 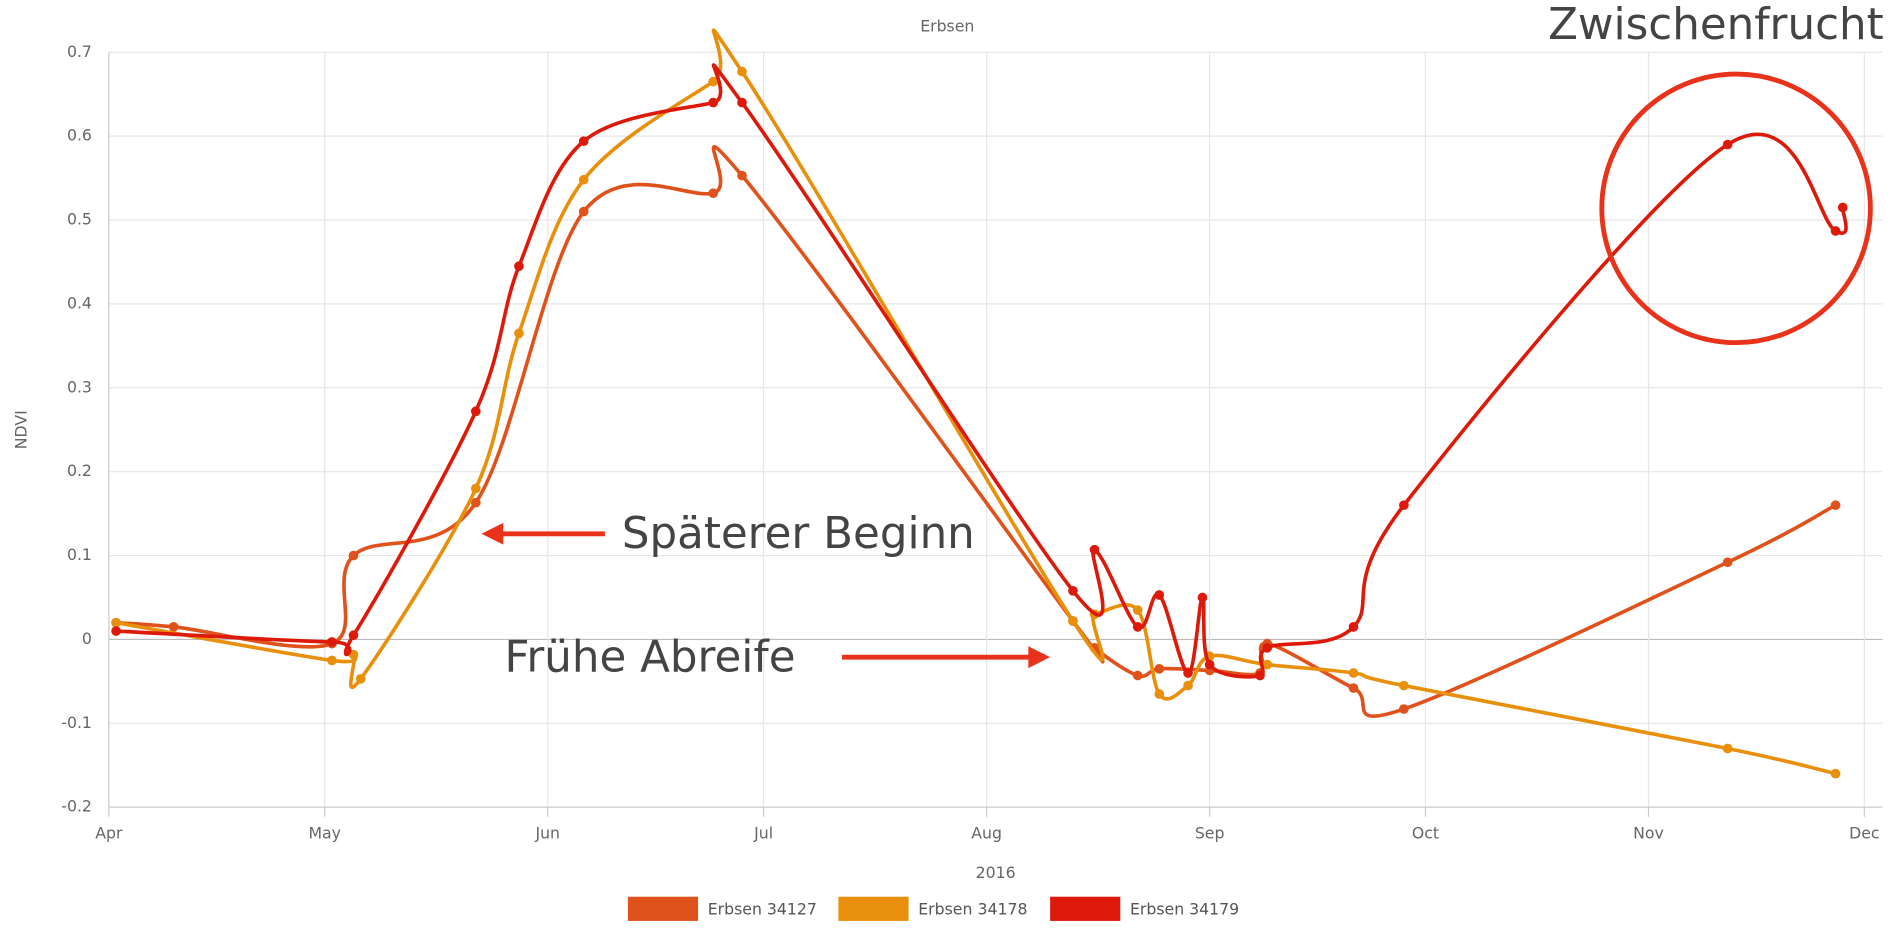 What do you see at coordinates (1864, 832) in the screenshot?
I see `x-tick-label: Dec` at bounding box center [1864, 832].